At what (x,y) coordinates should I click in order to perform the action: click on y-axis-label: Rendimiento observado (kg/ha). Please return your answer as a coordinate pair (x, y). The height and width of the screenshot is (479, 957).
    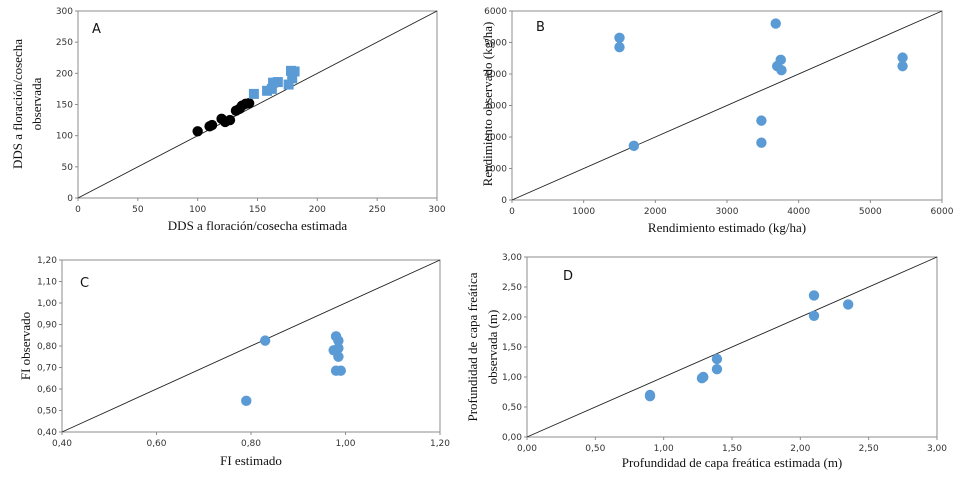
    Looking at the image, I should click on (487, 104).